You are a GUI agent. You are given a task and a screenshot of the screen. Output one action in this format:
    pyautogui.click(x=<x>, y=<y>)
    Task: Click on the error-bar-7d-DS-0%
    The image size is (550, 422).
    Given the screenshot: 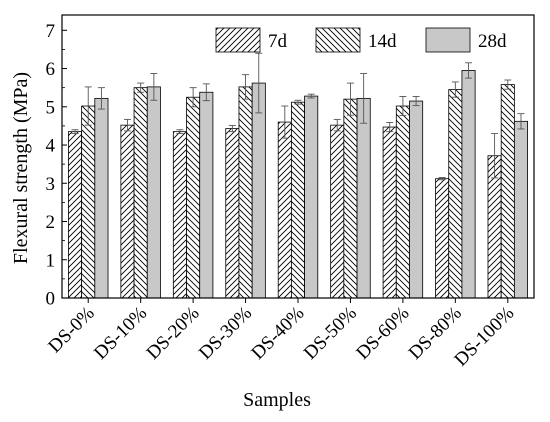 What is the action you would take?
    pyautogui.click(x=75, y=132)
    